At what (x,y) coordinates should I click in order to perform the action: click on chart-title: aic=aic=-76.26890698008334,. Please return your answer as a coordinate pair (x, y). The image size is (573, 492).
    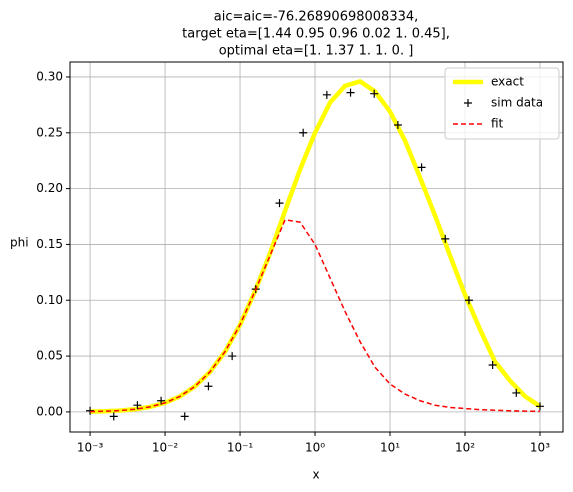
    Looking at the image, I should click on (316, 17).